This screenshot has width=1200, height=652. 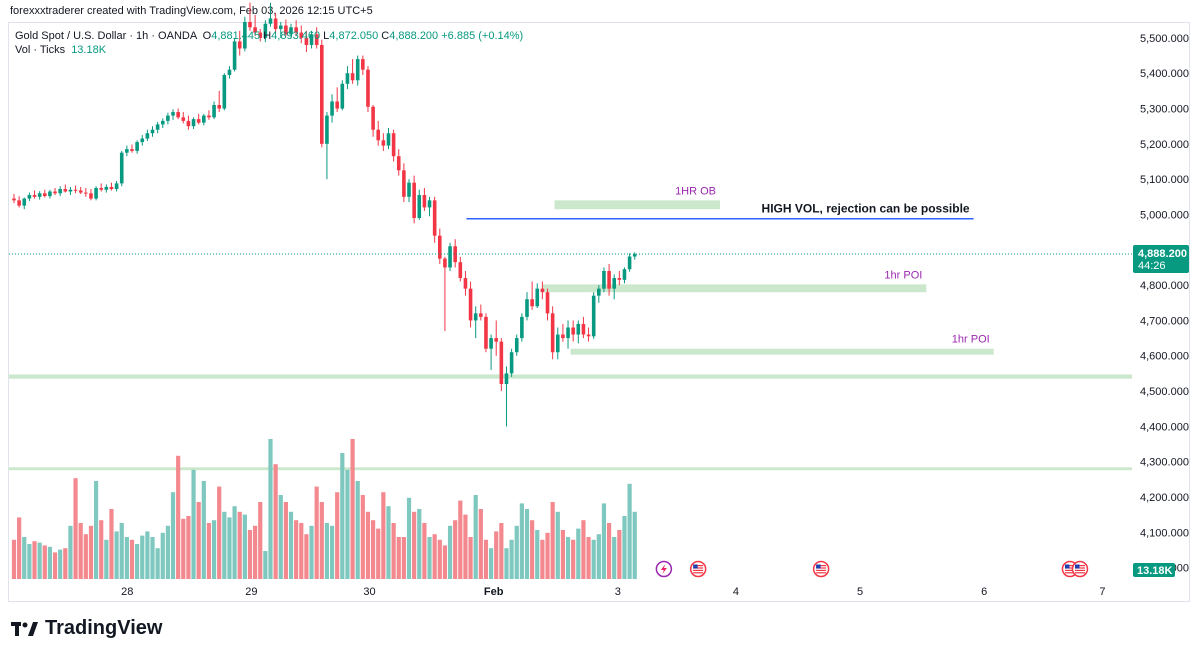 What do you see at coordinates (971, 340) in the screenshot?
I see `zone-label: 1hr POI` at bounding box center [971, 340].